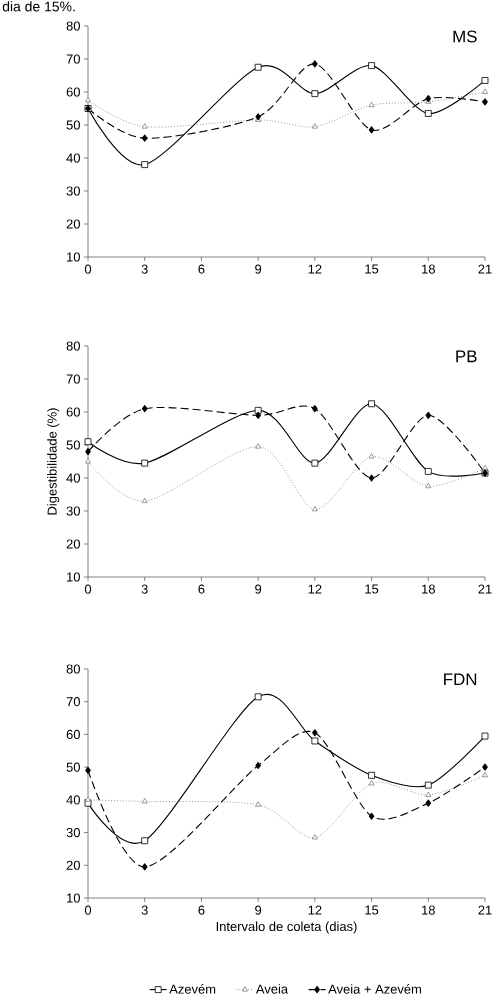 This screenshot has width=496, height=1005. What do you see at coordinates (375, 989) in the screenshot?
I see `legend-label: Aveia + Azevém` at bounding box center [375, 989].